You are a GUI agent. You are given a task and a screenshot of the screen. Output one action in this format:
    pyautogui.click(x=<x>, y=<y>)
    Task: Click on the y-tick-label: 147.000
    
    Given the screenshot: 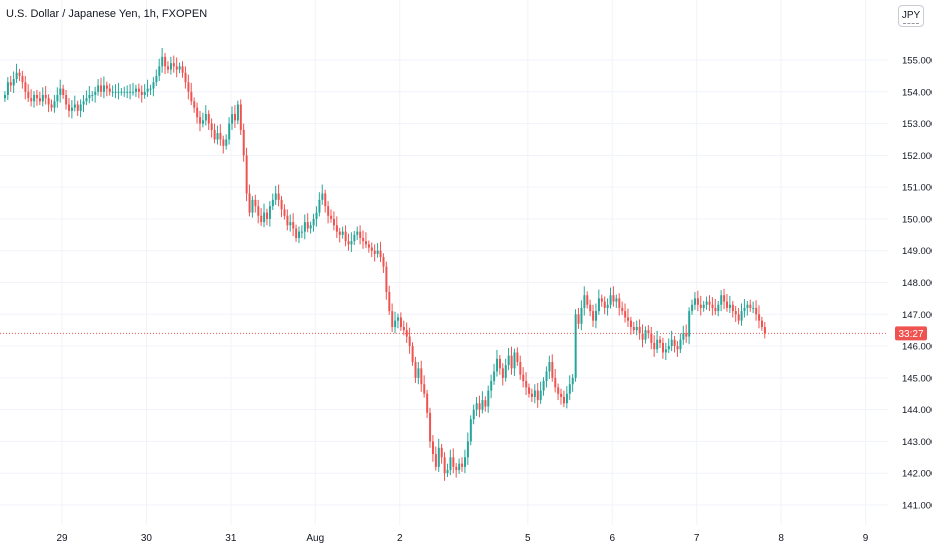 What is the action you would take?
    pyautogui.click(x=917, y=315)
    